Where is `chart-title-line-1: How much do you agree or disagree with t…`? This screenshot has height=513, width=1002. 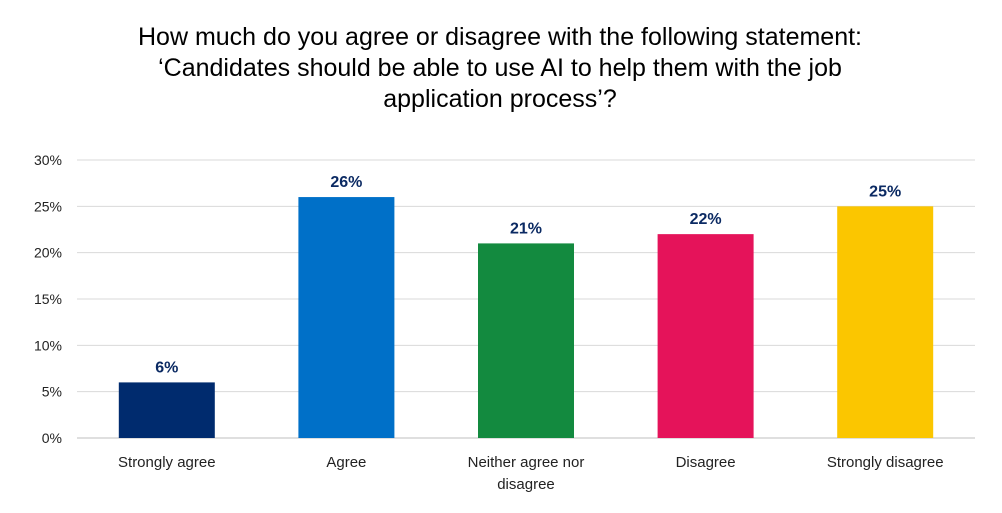 chart-title-line-1: How much do you agree or disagree with t… is located at coordinates (500, 37).